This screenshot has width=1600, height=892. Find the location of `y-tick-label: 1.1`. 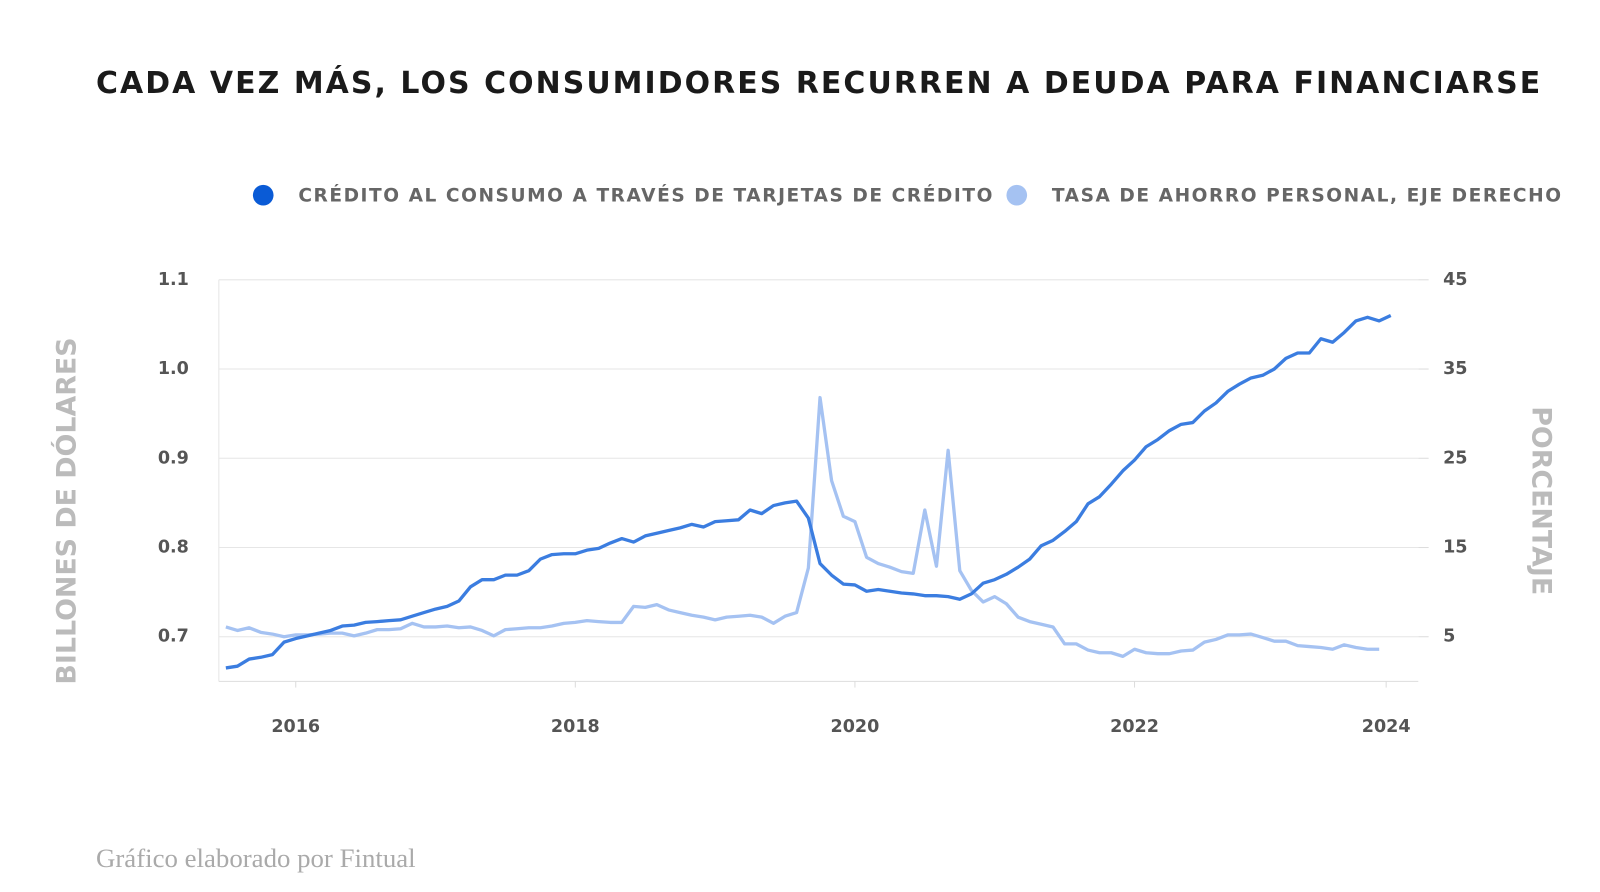

y-tick-label: 1.1 is located at coordinates (173, 280).